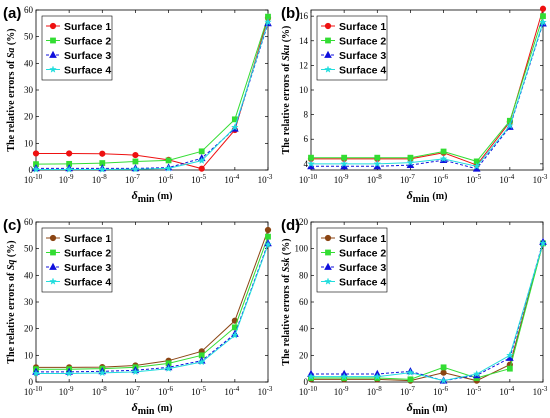 This screenshot has width=550, height=418. What do you see at coordinates (304, 16) in the screenshot?
I see `y-tick-label: 16` at bounding box center [304, 16].